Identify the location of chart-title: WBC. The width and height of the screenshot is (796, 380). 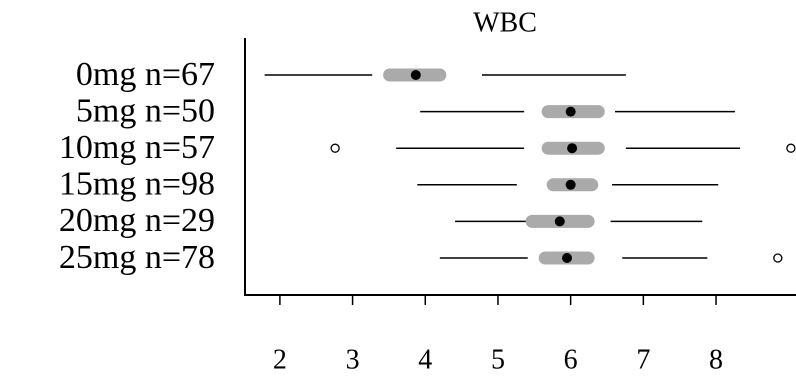
(505, 22).